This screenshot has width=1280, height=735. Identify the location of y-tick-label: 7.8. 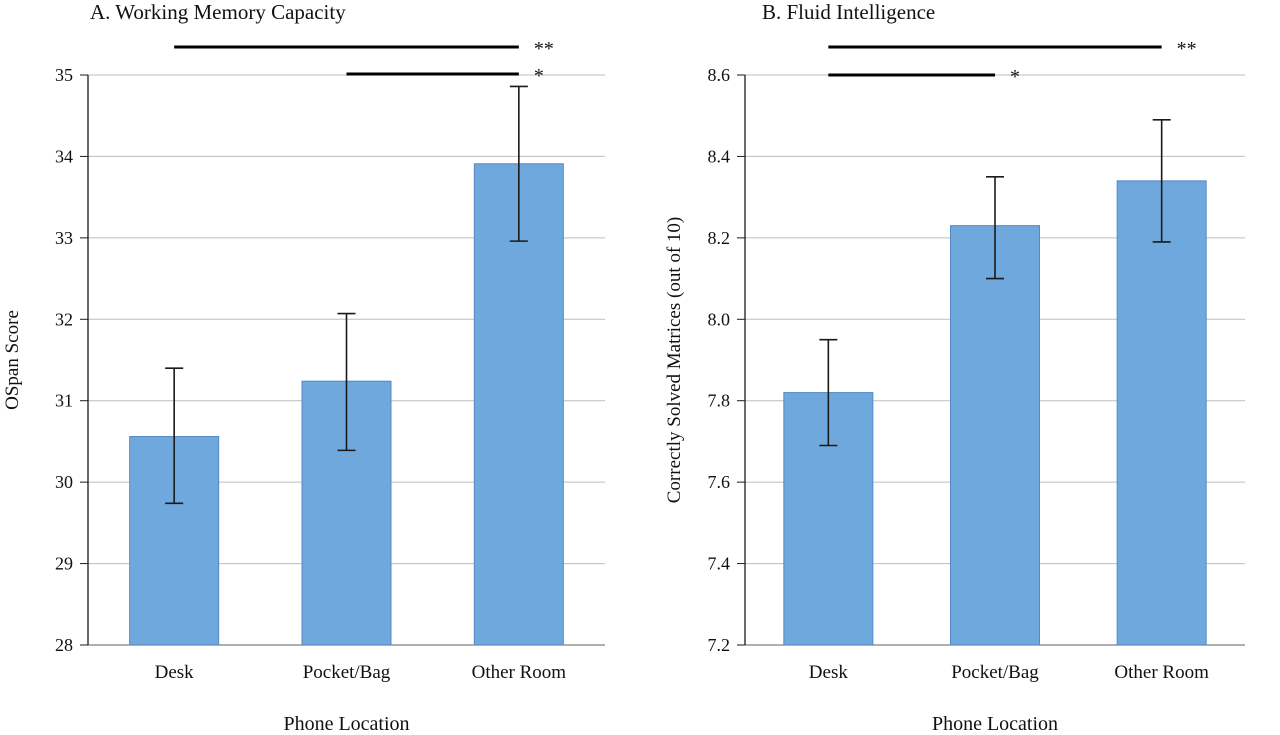
(719, 401).